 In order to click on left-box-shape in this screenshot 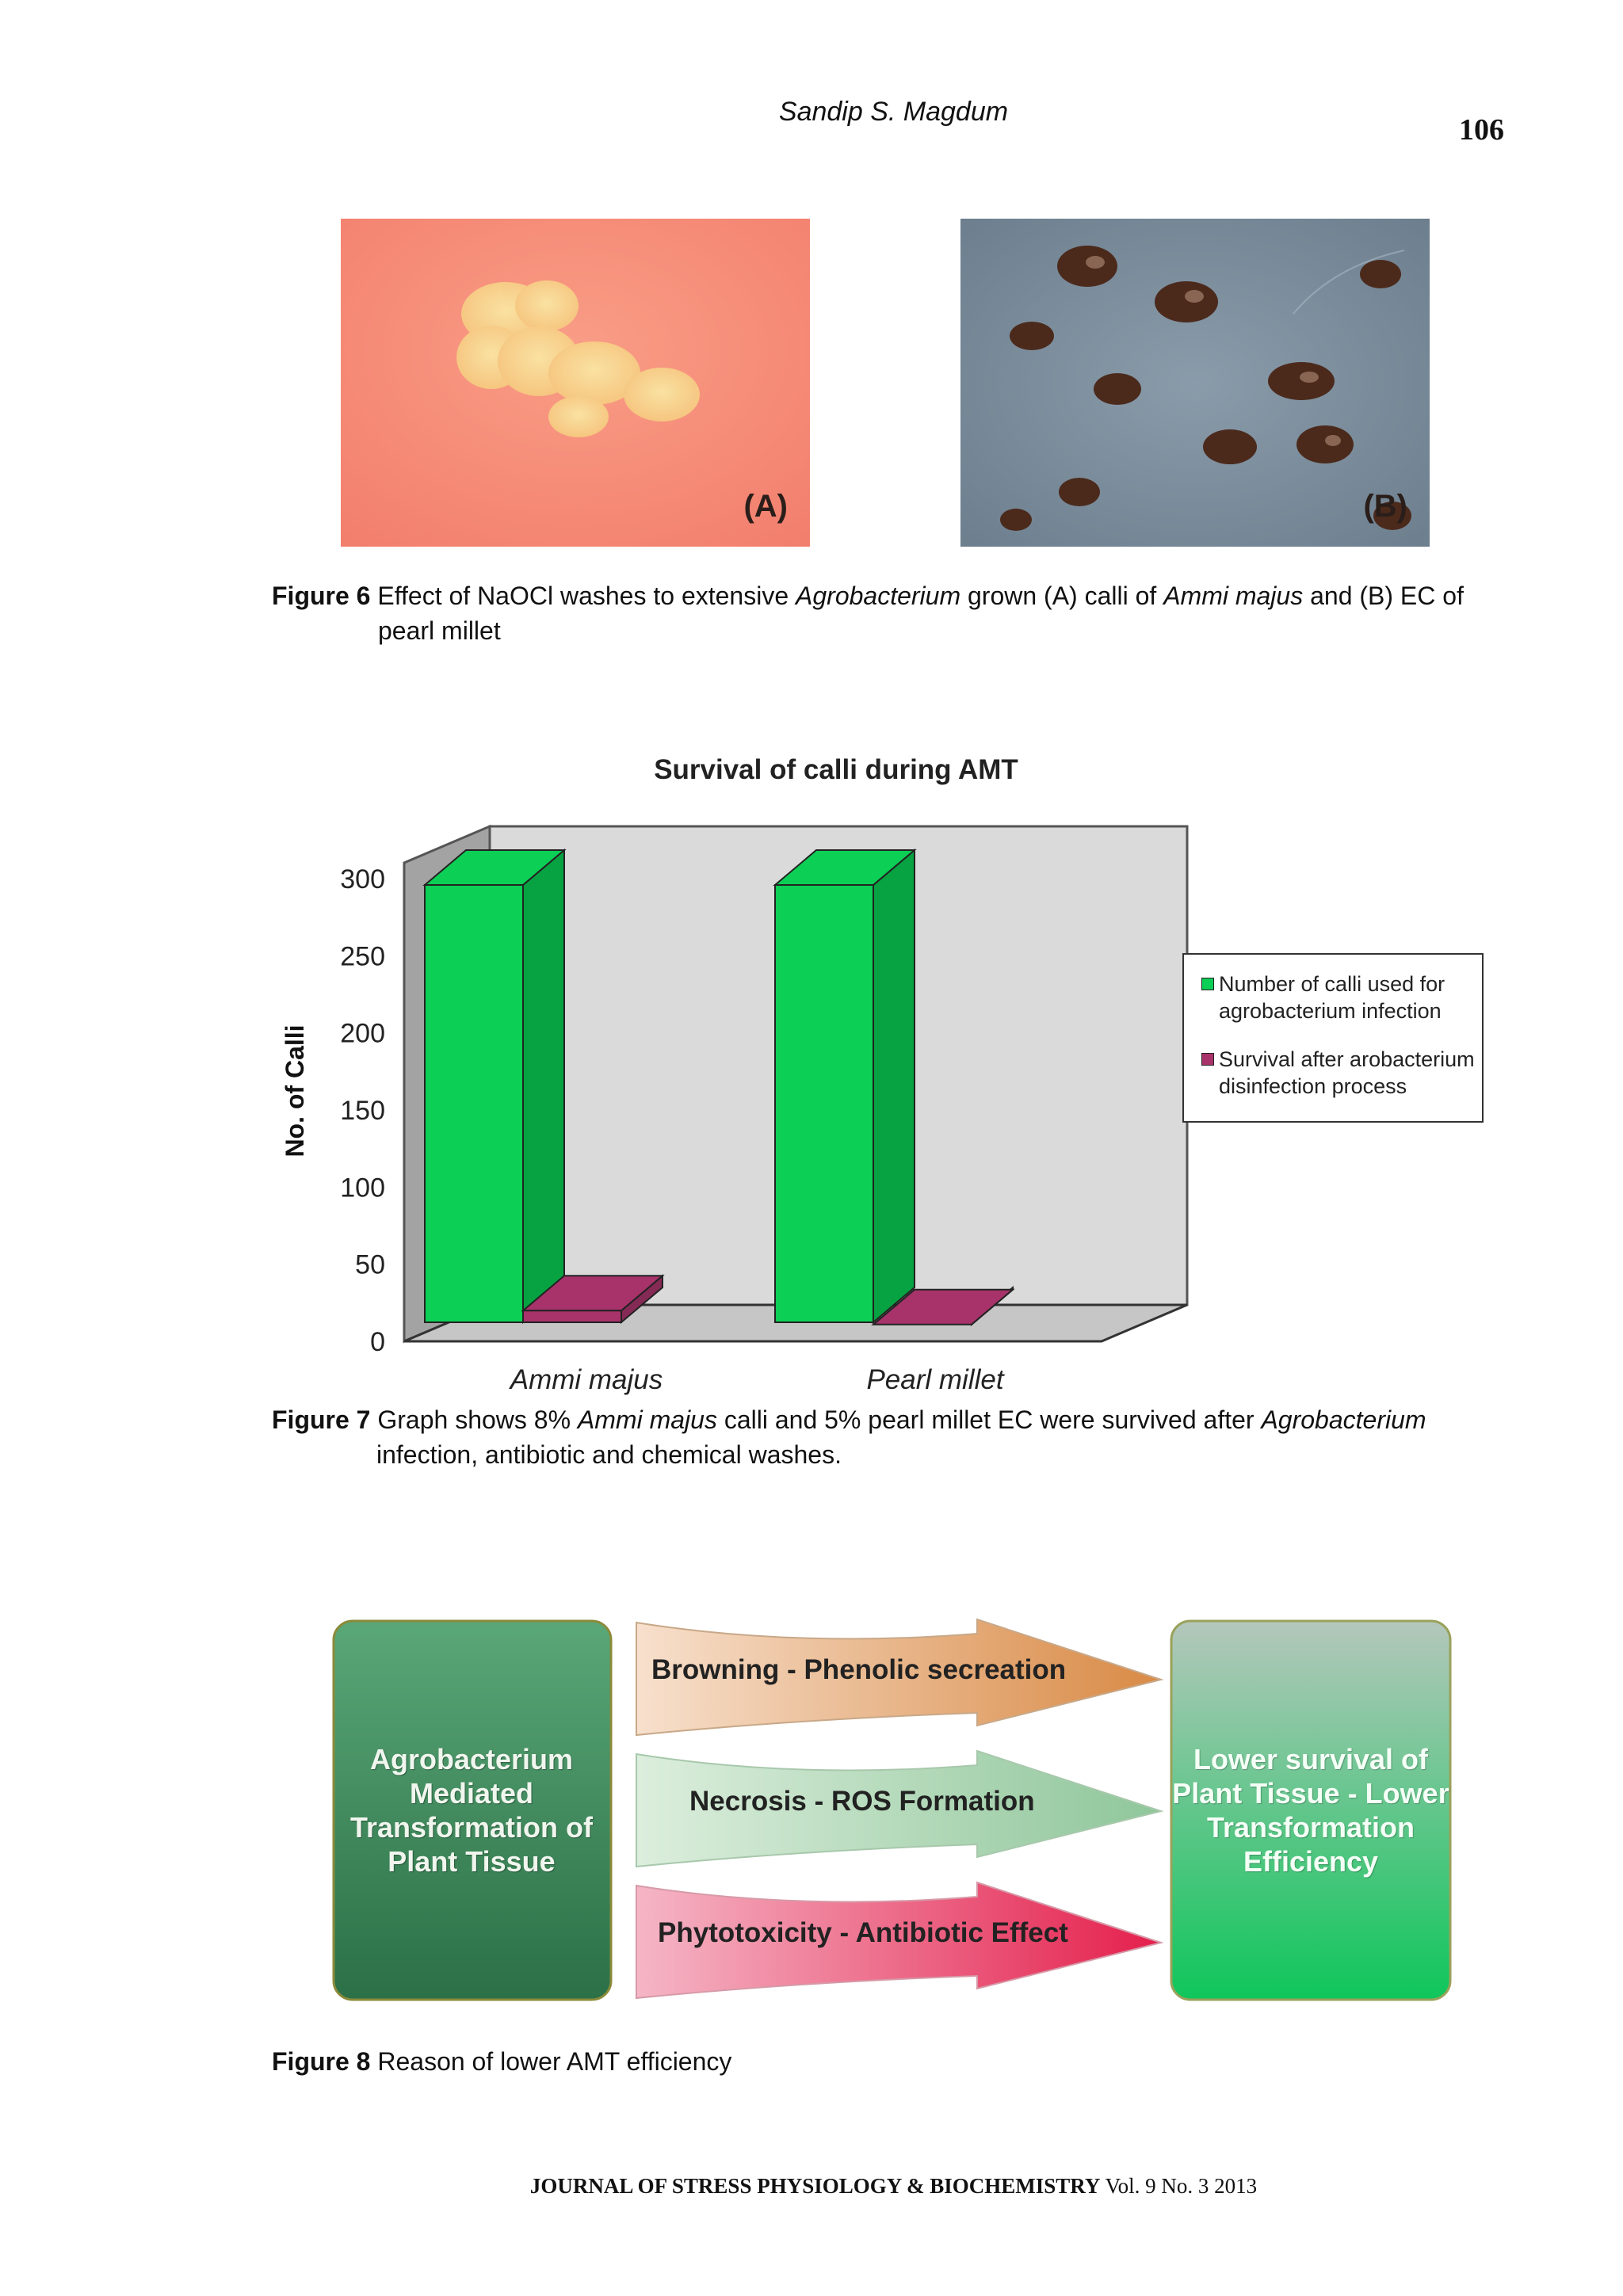, I will do `click(473, 1810)`.